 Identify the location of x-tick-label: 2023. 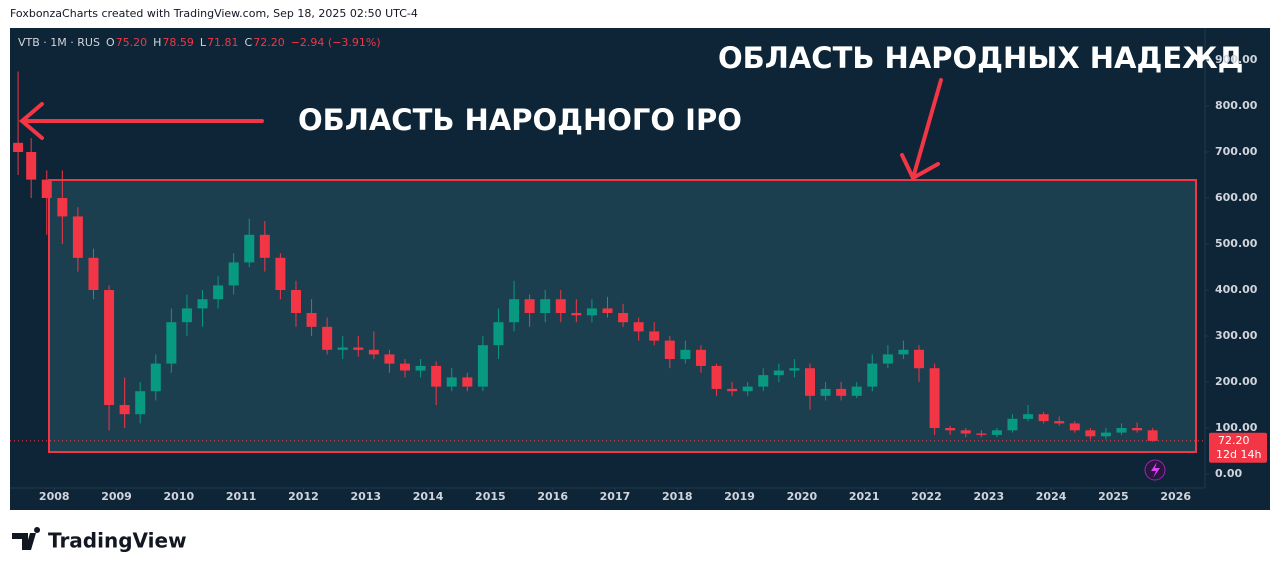
(988, 496).